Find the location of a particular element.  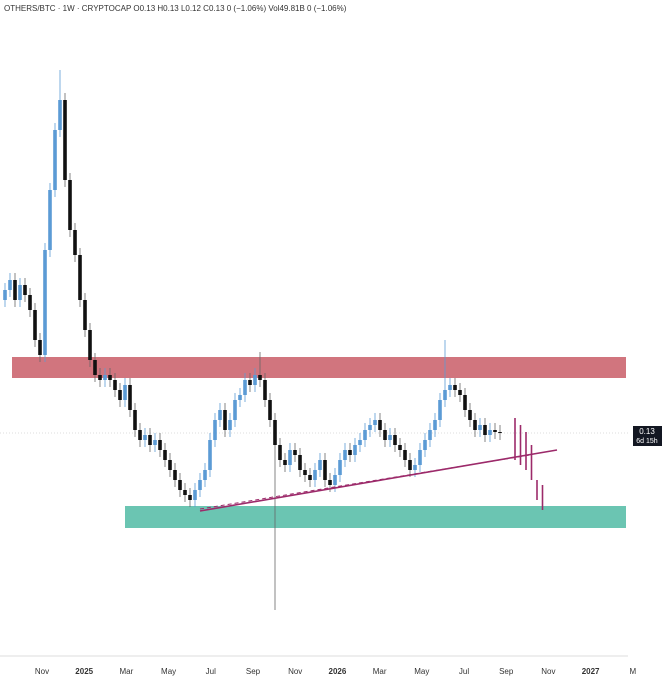

x-tick-label: May is located at coordinates (421, 671).